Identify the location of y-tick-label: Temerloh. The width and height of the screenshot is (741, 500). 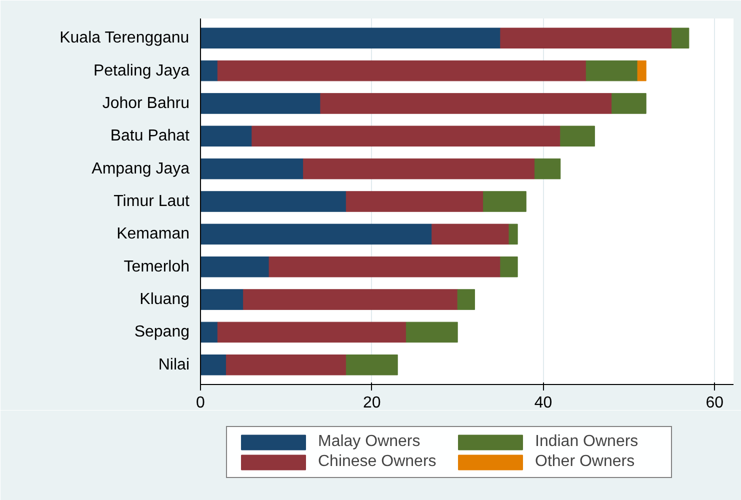
(157, 267).